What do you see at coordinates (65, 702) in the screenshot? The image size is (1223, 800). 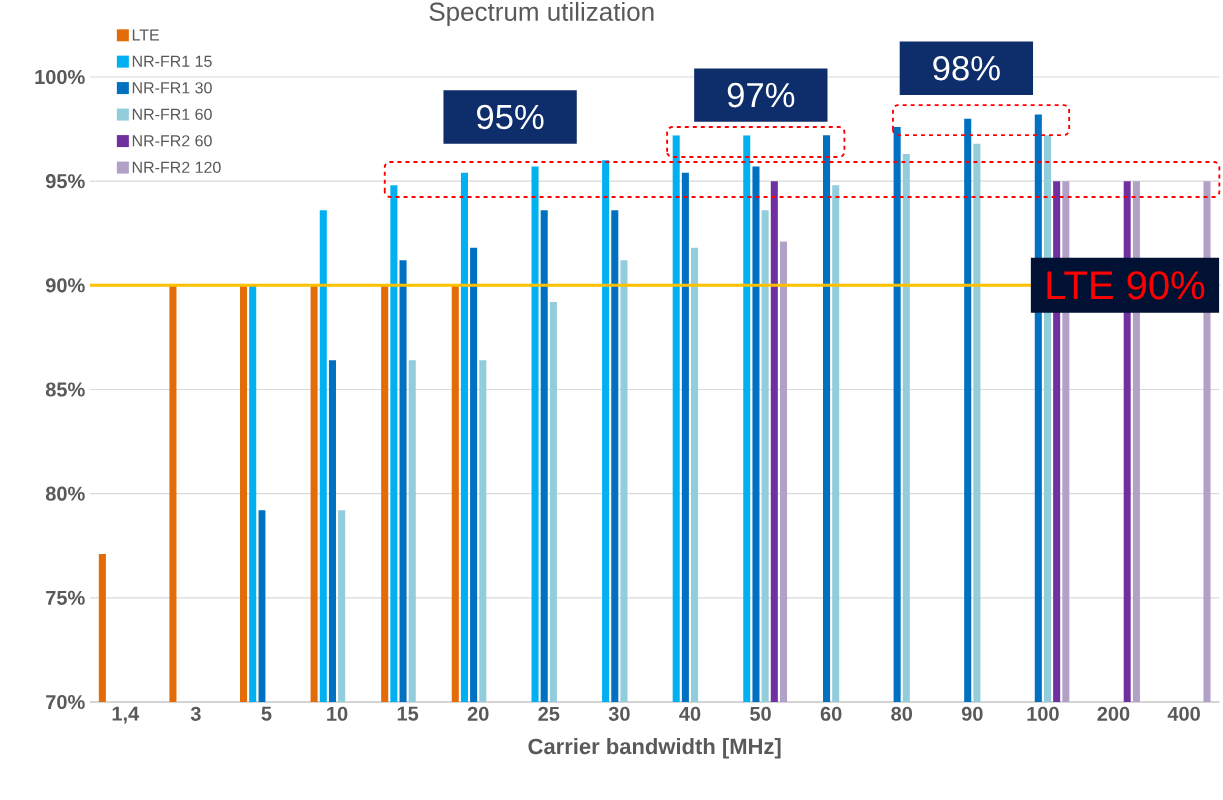 I see `y-tick-label: 70%` at bounding box center [65, 702].